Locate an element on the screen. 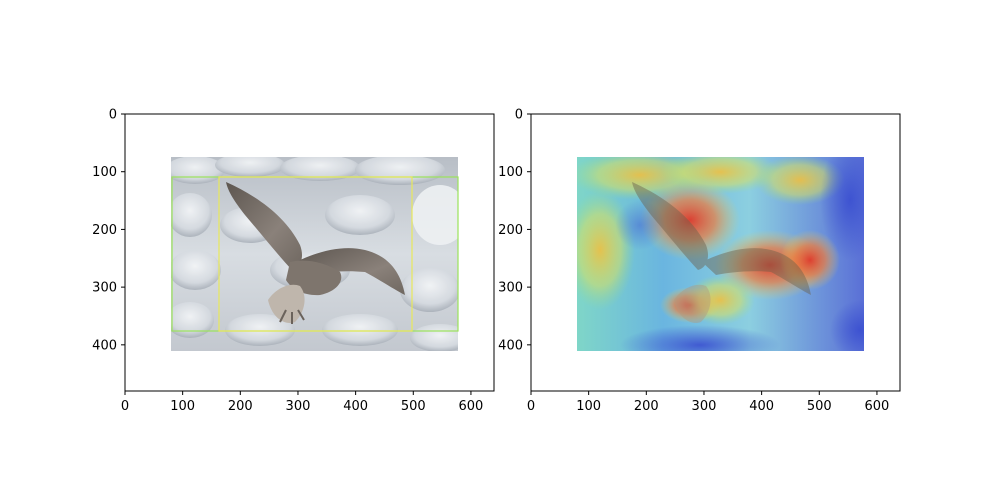  seagull-photo is located at coordinates (314, 254).